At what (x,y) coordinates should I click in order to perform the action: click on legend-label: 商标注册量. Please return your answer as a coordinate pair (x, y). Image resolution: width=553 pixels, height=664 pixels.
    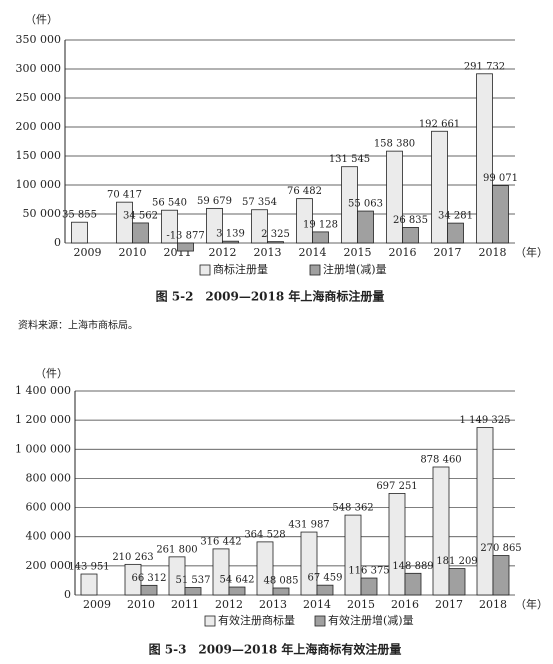
    Looking at the image, I should click on (240, 269).